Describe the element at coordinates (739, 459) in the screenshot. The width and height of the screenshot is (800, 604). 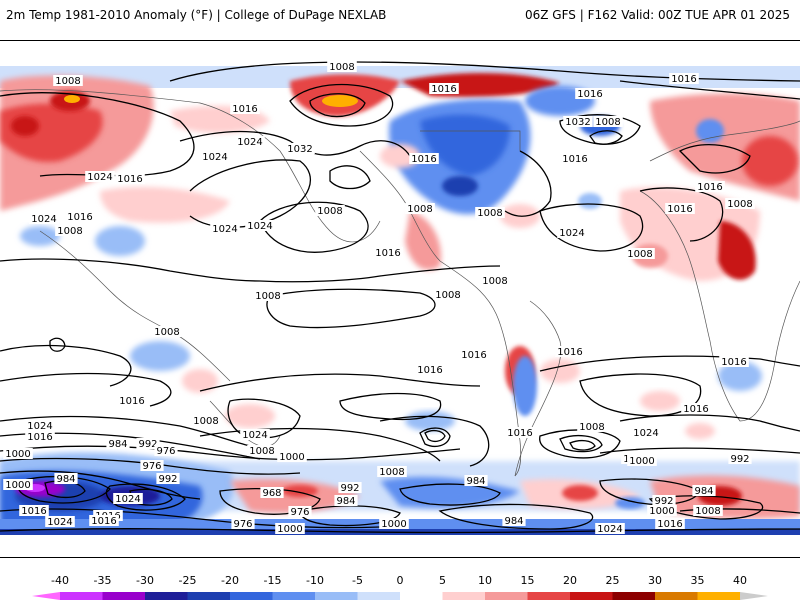
I see `isobar-label: 992` at that location.